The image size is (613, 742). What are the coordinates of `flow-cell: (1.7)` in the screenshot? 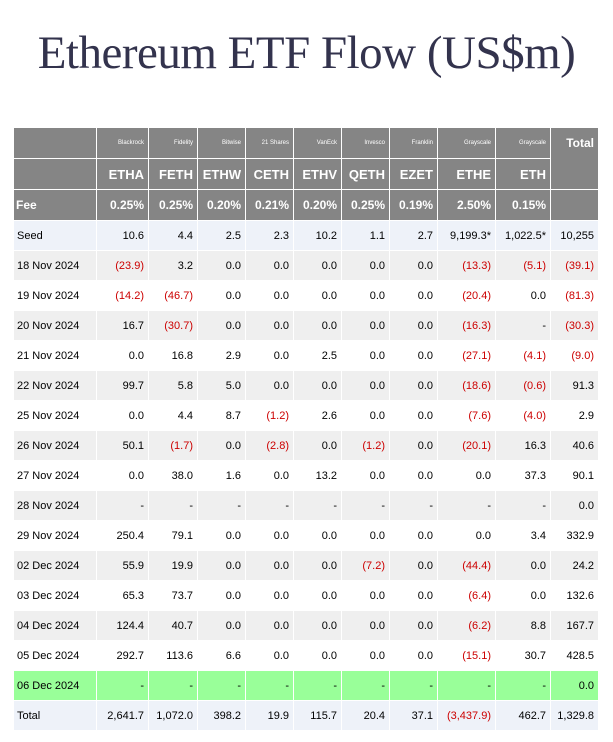 It's located at (173, 445).